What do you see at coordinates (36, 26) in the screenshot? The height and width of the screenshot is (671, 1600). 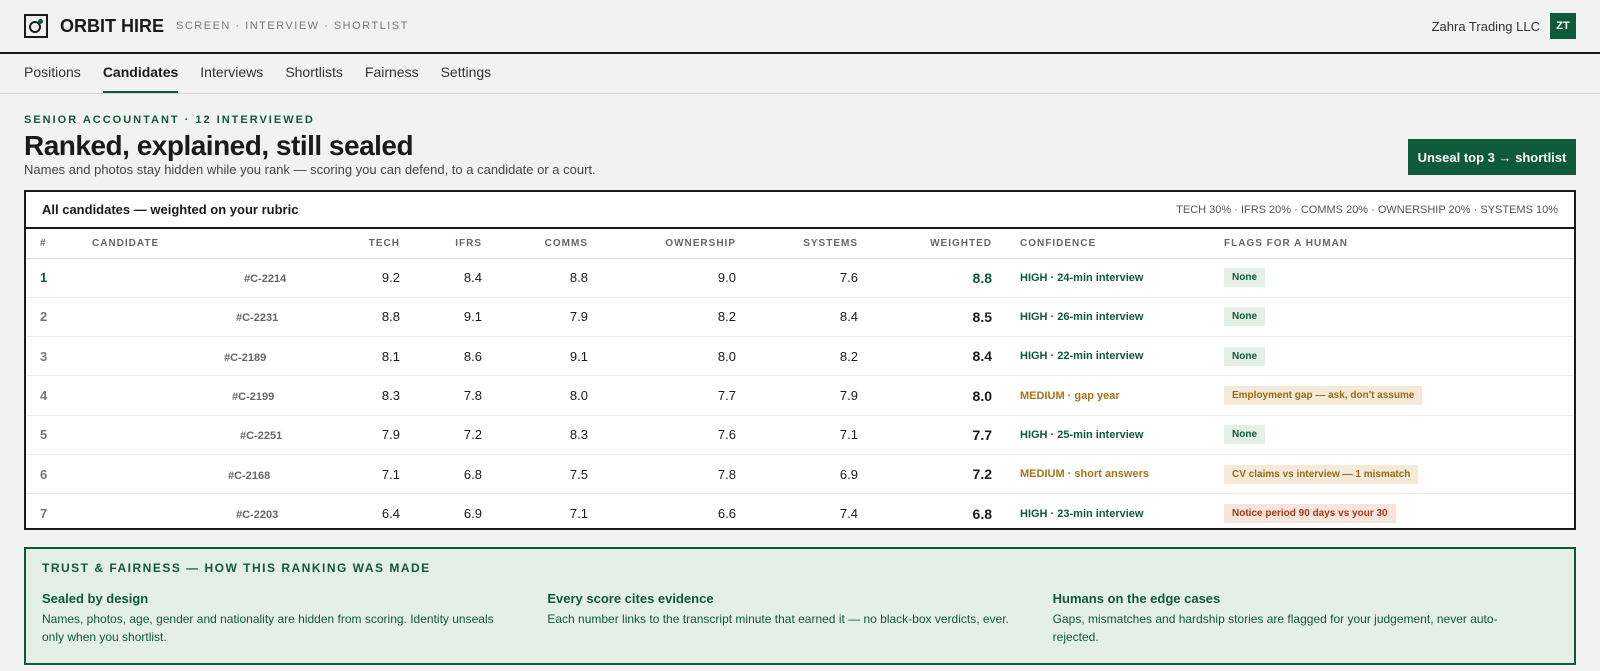 I see `orbit-logo-icon` at bounding box center [36, 26].